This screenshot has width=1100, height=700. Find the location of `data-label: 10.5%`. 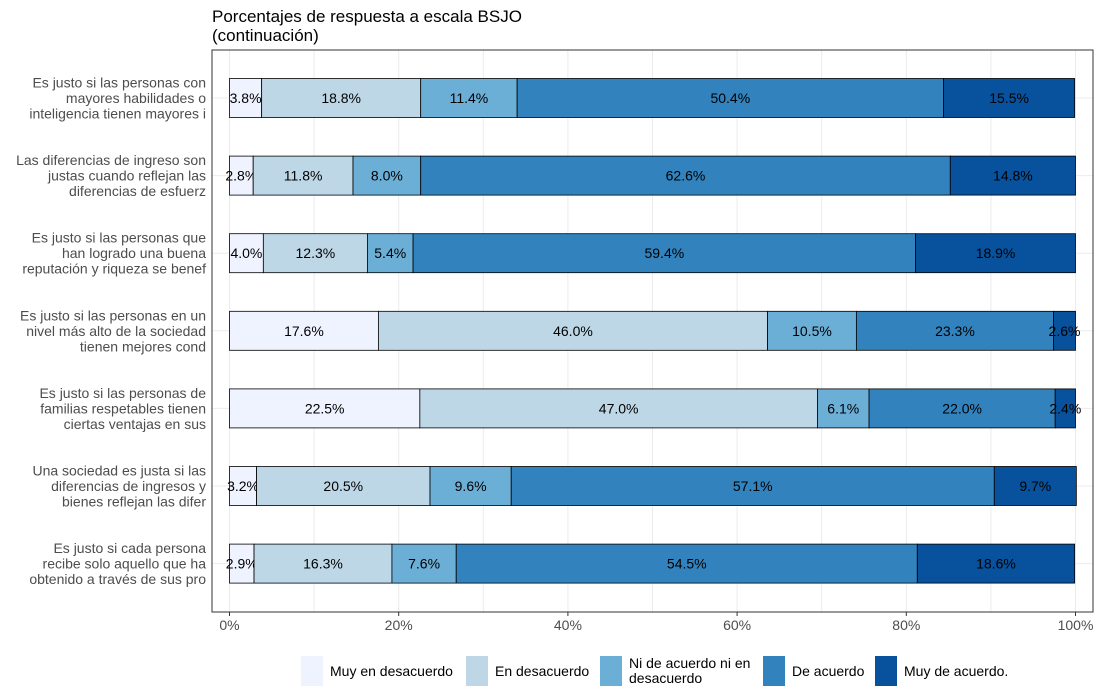

data-label: 10.5% is located at coordinates (812, 331).